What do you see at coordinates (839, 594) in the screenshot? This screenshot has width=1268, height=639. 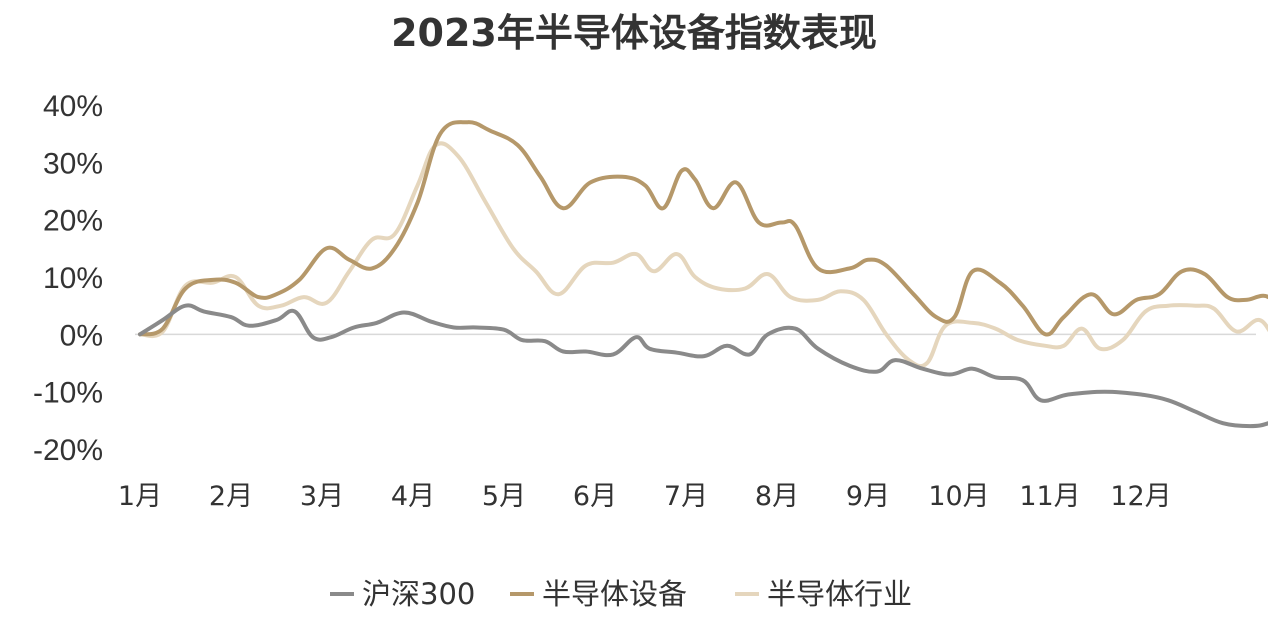 I see `legend-label: 半导体行业` at bounding box center [839, 594].